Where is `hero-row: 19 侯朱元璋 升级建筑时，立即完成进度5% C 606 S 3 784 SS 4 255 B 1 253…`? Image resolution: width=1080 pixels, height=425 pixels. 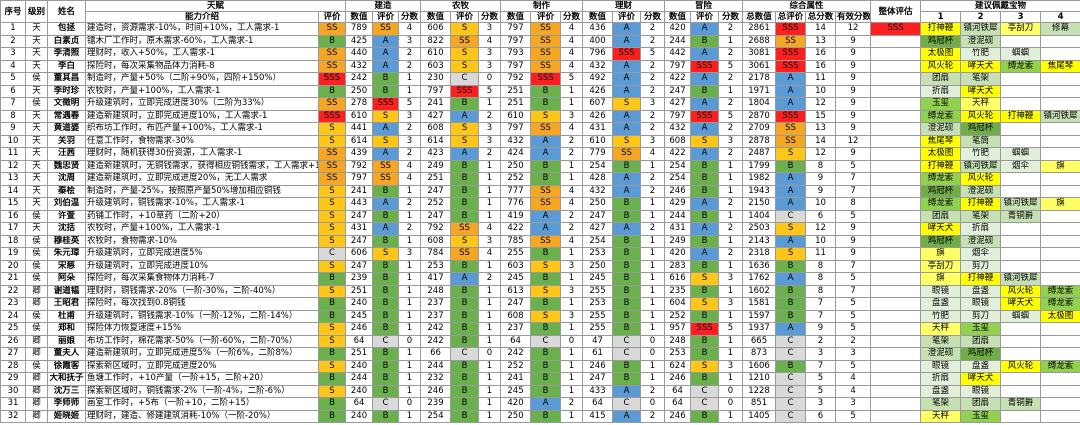
hero-row: 19 侯朱元璋 升级建筑时，立即完成进度5% C 606 S 3 784 SS 4 255 B 1 253… is located at coordinates (540, 254).